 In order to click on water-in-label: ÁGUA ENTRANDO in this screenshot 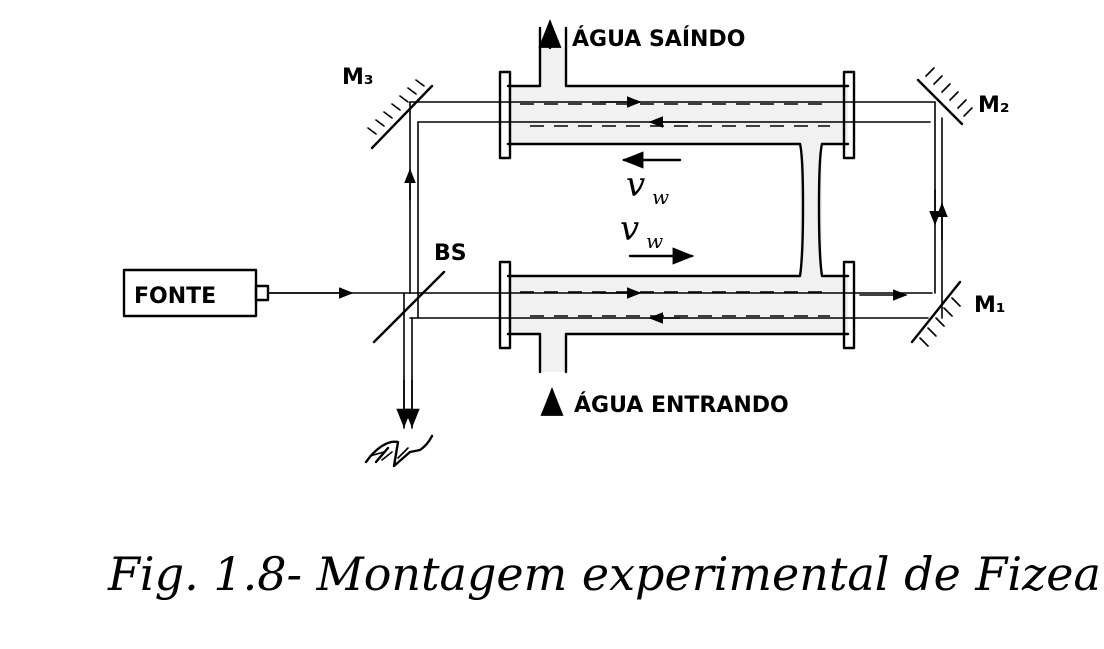, I will do `click(681, 405)`.